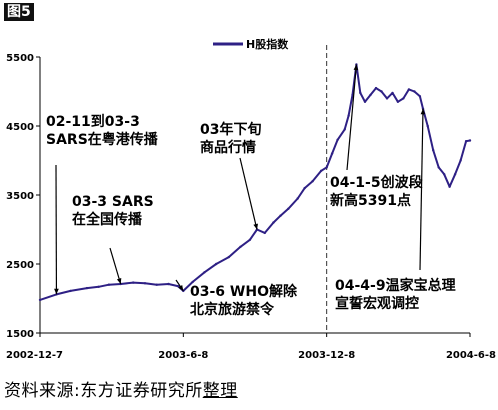 This screenshot has height=410, width=498. What do you see at coordinates (181, 288) in the screenshot?
I see `annotation-4-arrowhead` at bounding box center [181, 288].